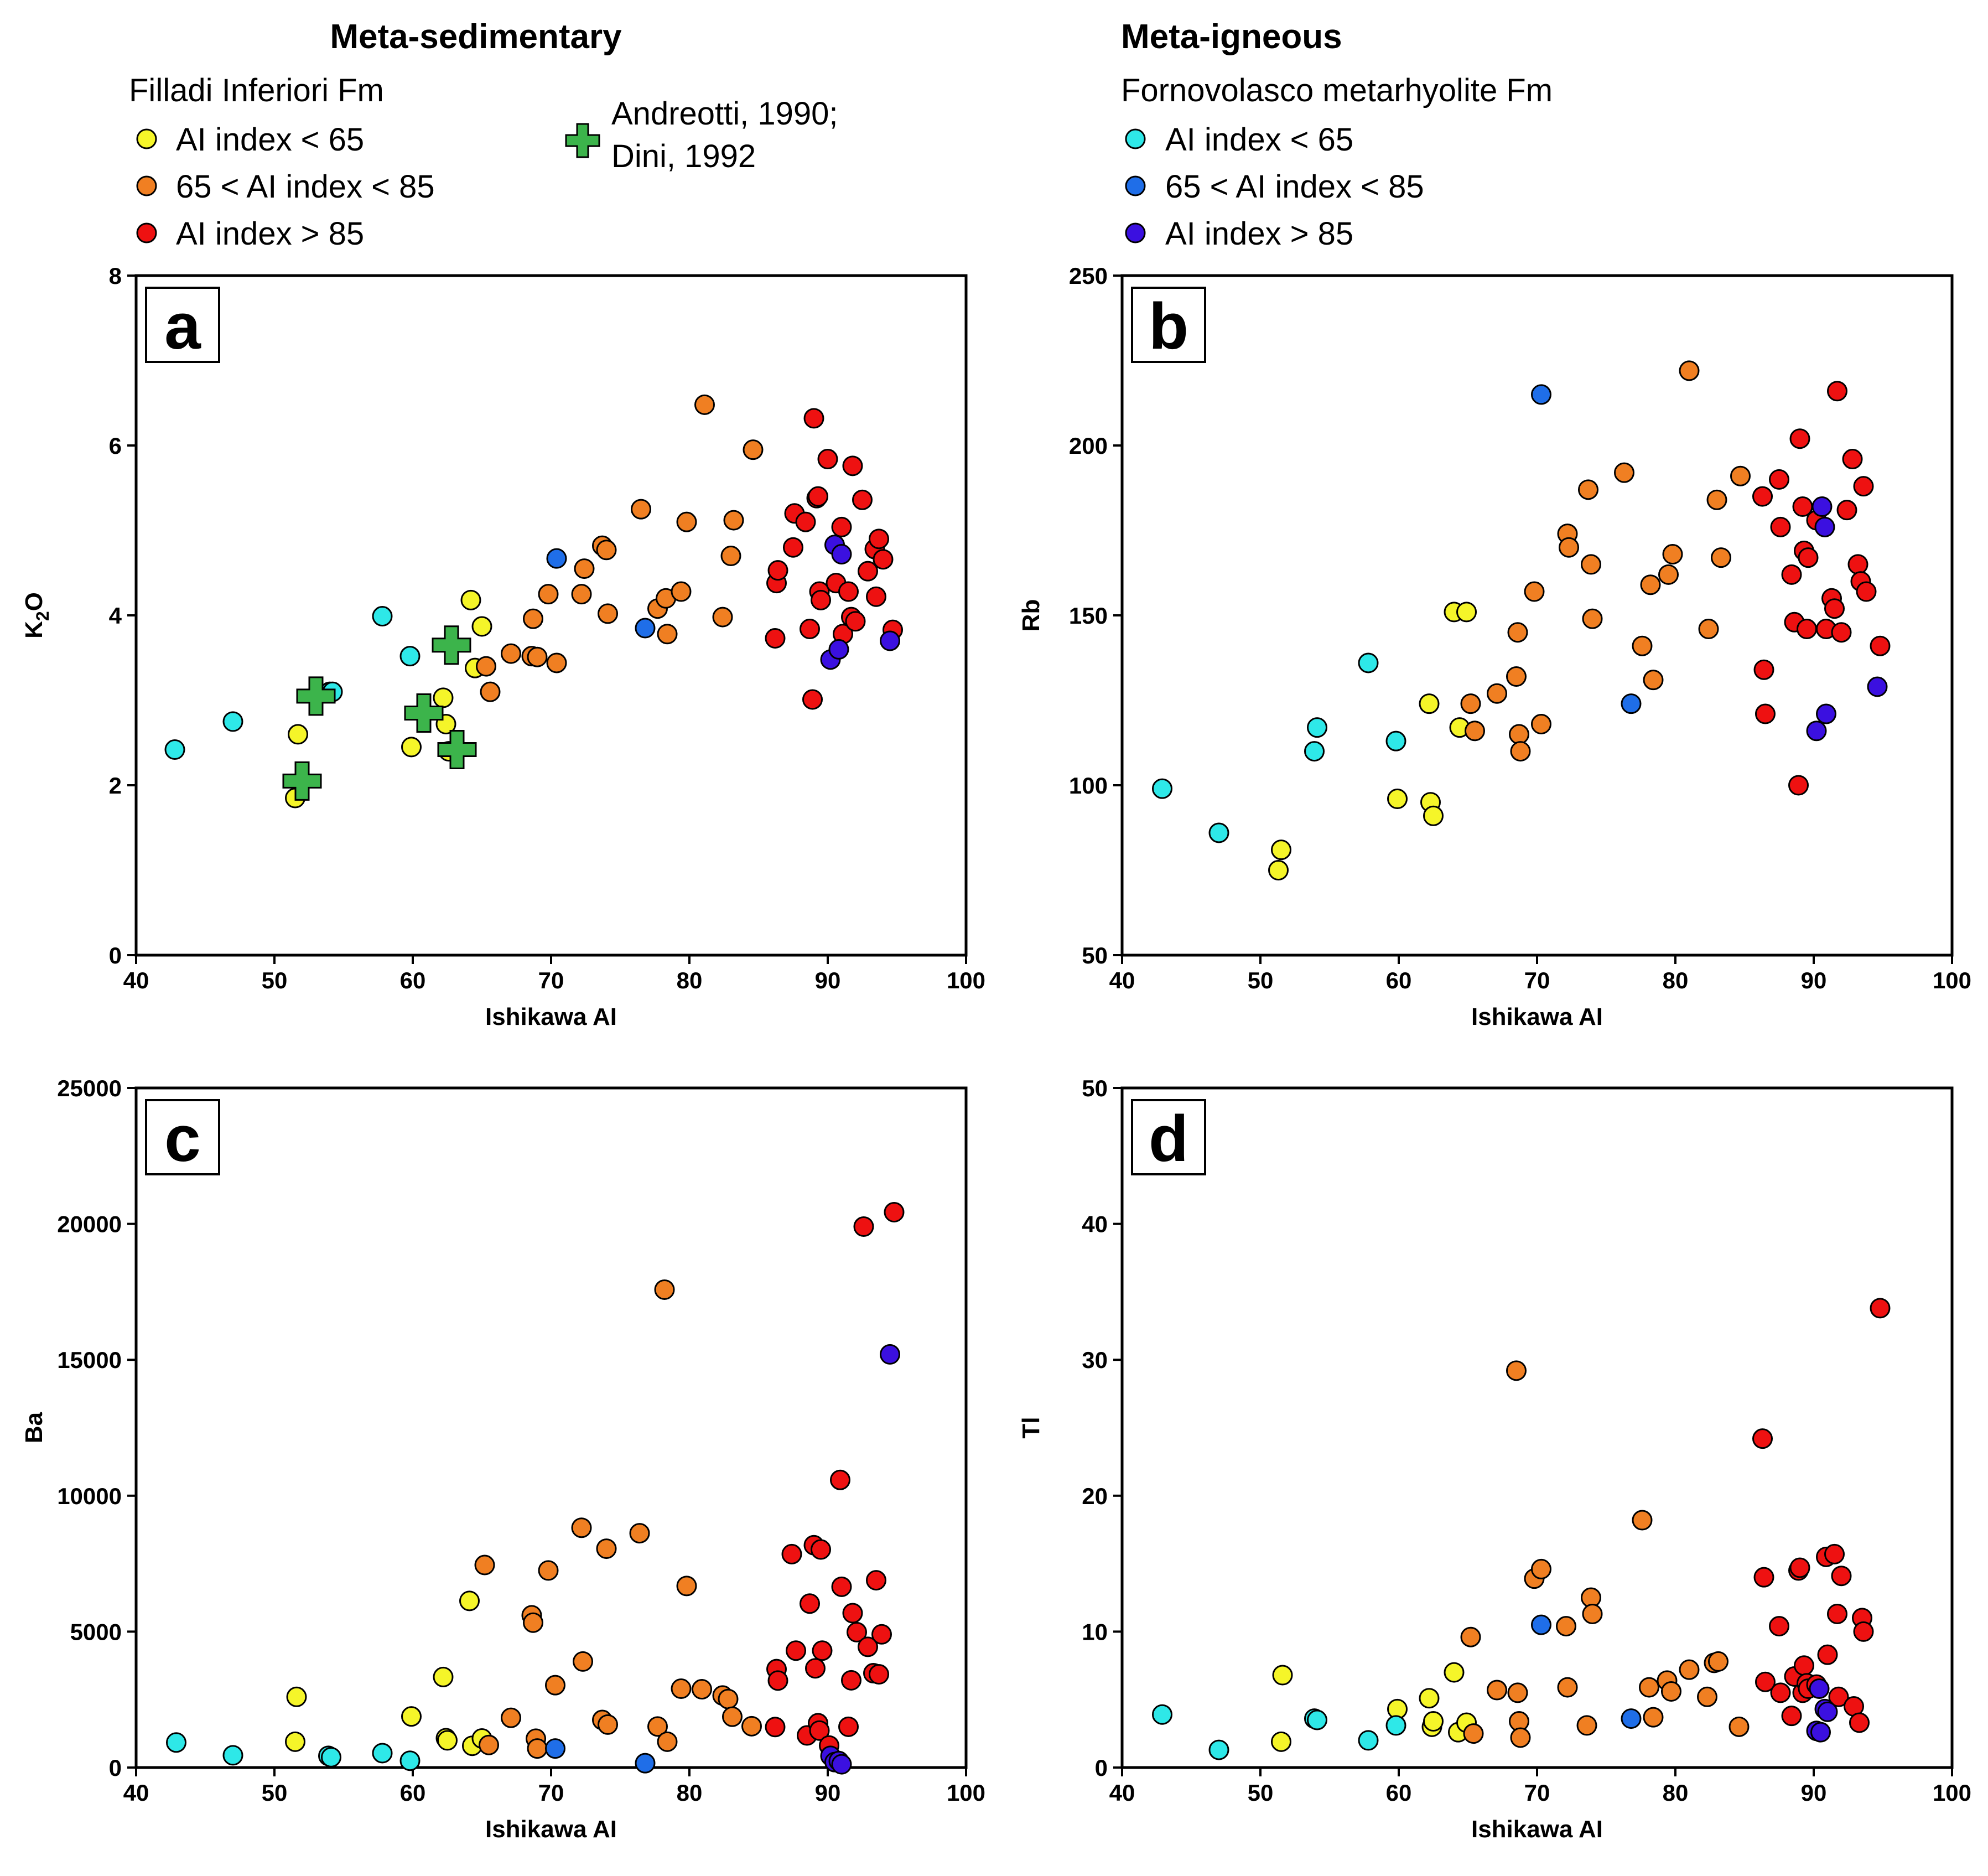 This screenshot has height=1876, width=1988. What do you see at coordinates (1294, 187) in the screenshot?
I see `legend-right-label-1: 65 < AI index < 85` at bounding box center [1294, 187].